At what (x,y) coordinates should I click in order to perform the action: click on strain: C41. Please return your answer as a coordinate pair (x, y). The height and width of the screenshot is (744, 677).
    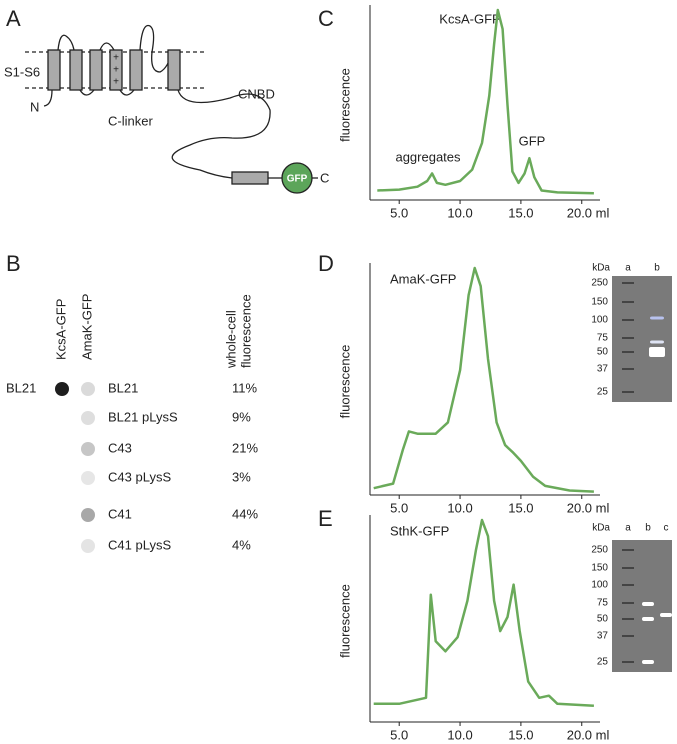
    Looking at the image, I should click on (120, 513).